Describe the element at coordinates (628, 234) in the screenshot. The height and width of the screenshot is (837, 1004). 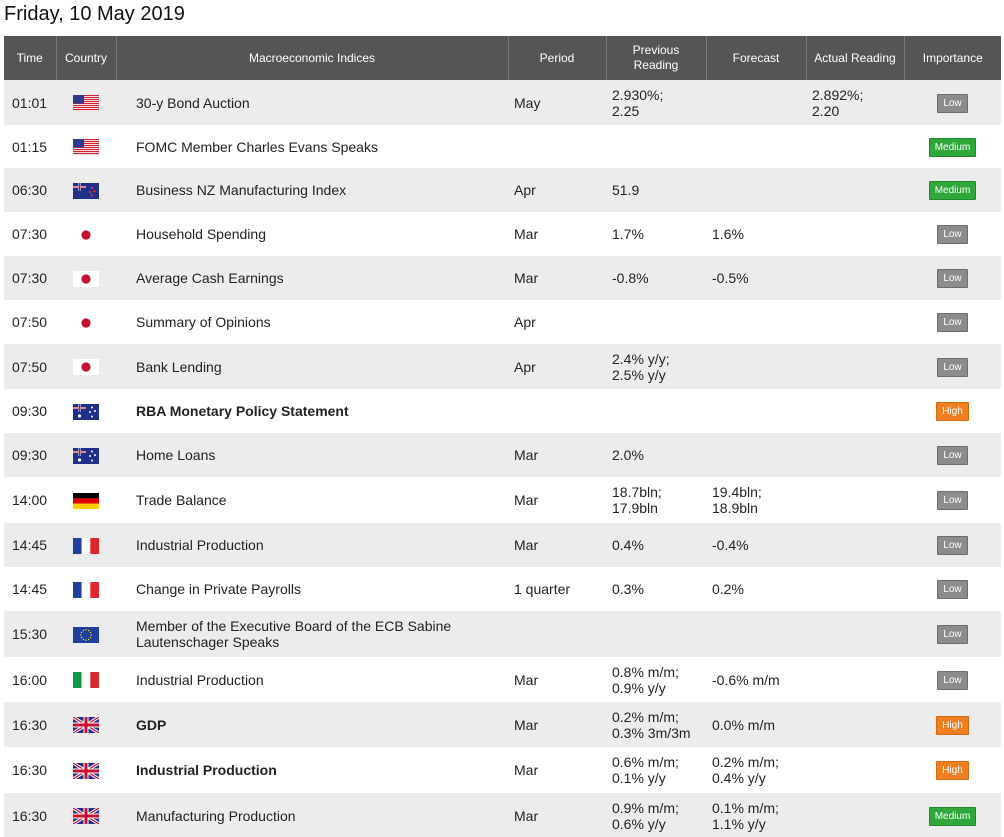
I see `event-previous-line: 1.7%` at that location.